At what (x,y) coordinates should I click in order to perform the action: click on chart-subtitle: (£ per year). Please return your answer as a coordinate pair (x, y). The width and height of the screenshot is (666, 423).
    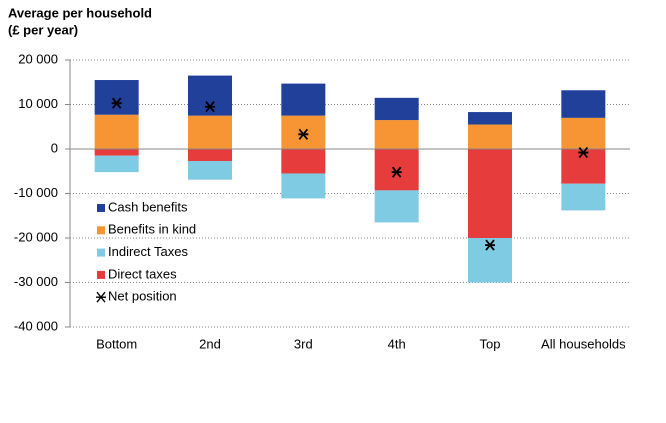
    Looking at the image, I should click on (43, 29).